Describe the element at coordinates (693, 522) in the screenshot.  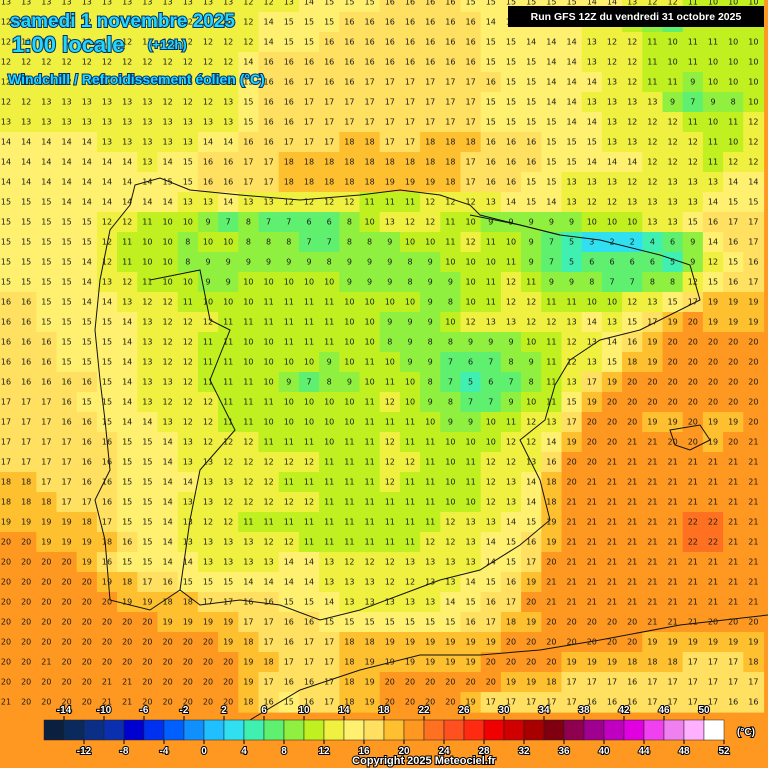
I see `cell-value: 22` at that location.